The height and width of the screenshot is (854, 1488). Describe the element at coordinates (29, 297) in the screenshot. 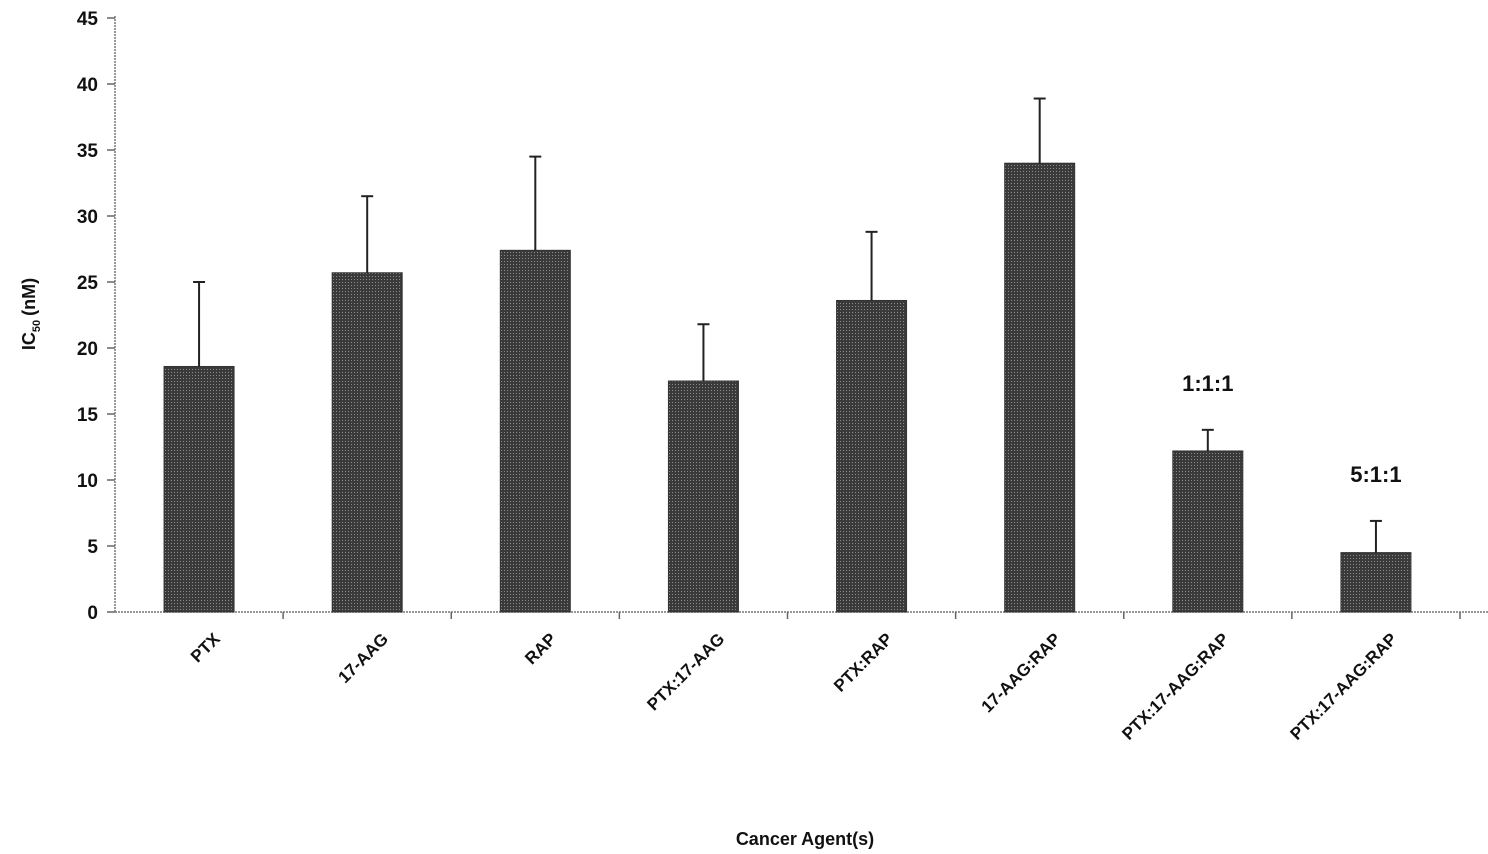

I see `y-axis-title-unit: (nM)` at that location.